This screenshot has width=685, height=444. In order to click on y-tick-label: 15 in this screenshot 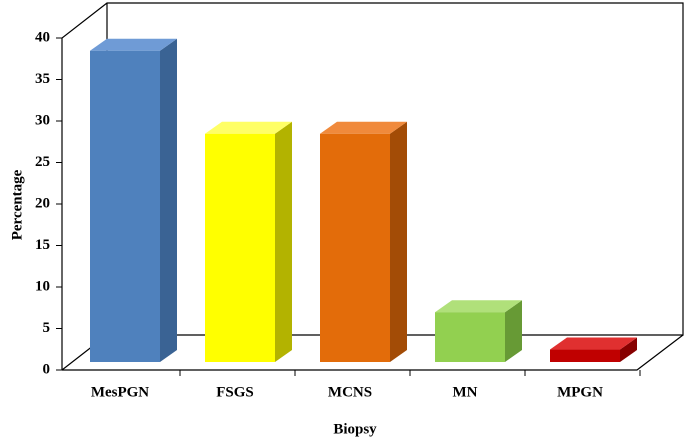, I will do `click(42, 245)`.